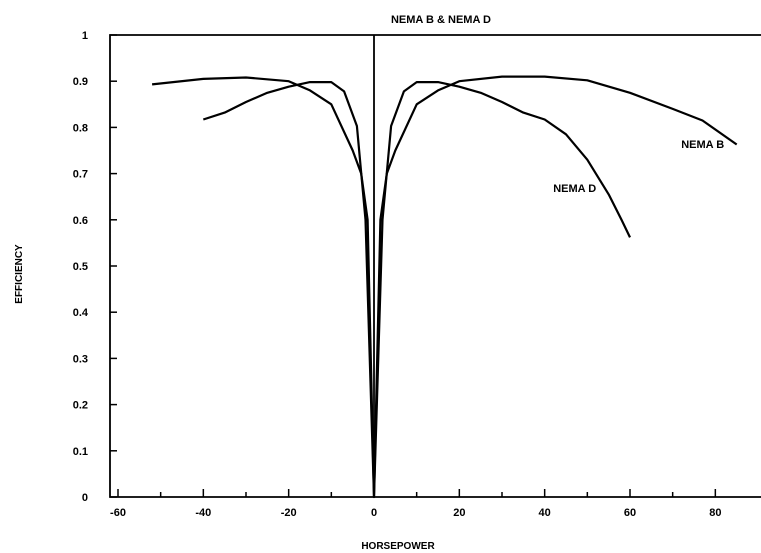 The height and width of the screenshot is (553, 761). Describe the element at coordinates (80, 82) in the screenshot. I see `y-tick-label: 0.9` at that location.